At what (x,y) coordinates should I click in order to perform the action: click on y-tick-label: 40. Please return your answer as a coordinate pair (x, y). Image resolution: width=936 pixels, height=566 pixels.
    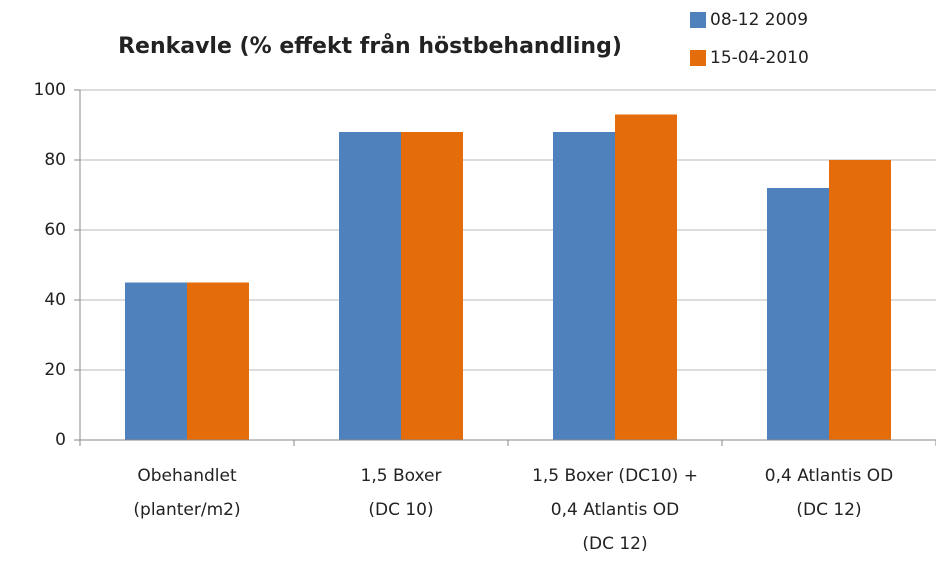
    Looking at the image, I should click on (55, 300).